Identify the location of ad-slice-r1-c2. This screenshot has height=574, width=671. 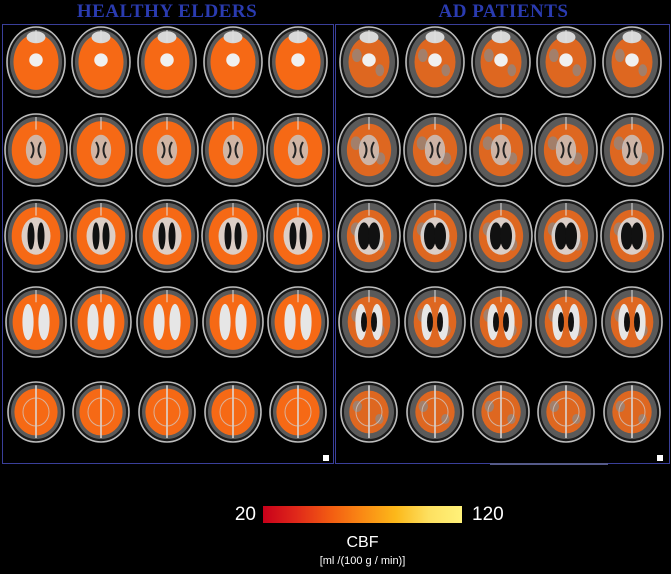
(435, 62).